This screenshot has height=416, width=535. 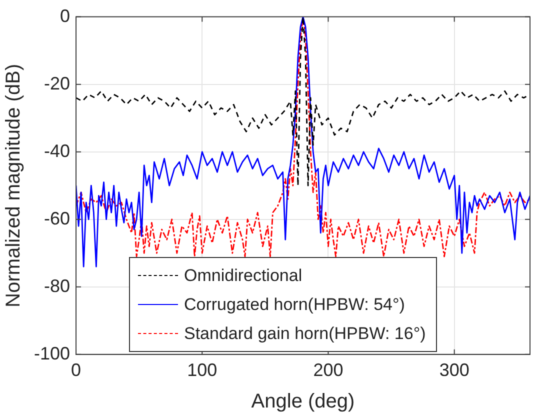 I want to click on y-tick-label: -20, so click(x=57, y=83).